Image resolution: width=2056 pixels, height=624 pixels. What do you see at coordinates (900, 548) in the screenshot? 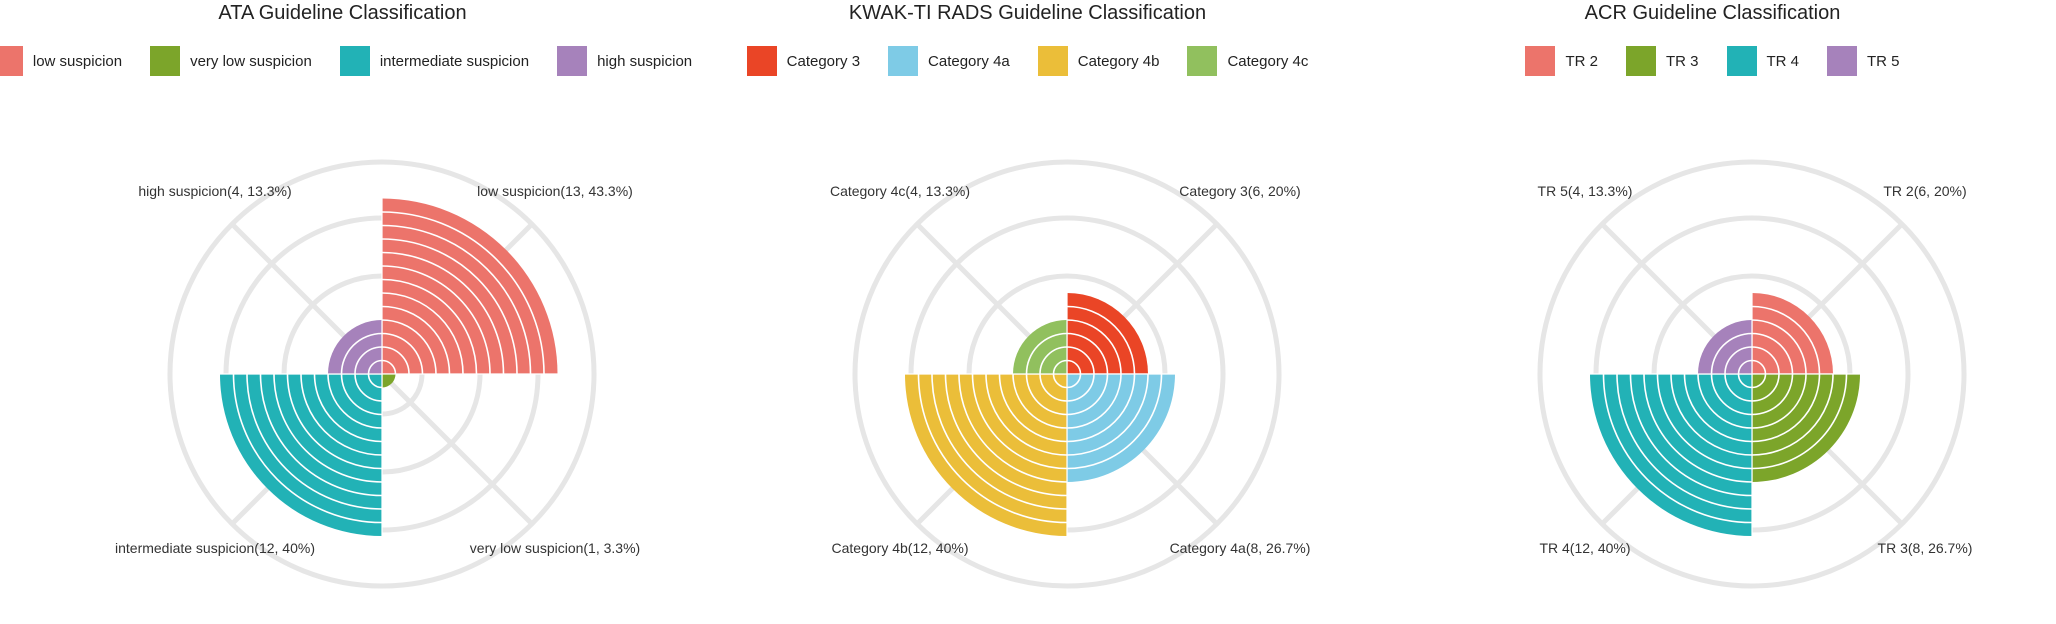
I see `slice-label: Category 4b(12, 40%)` at bounding box center [900, 548].